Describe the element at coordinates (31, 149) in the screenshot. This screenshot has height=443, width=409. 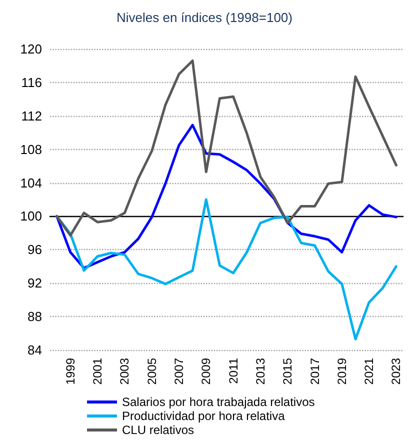
I see `y-tick-label: 108` at that location.